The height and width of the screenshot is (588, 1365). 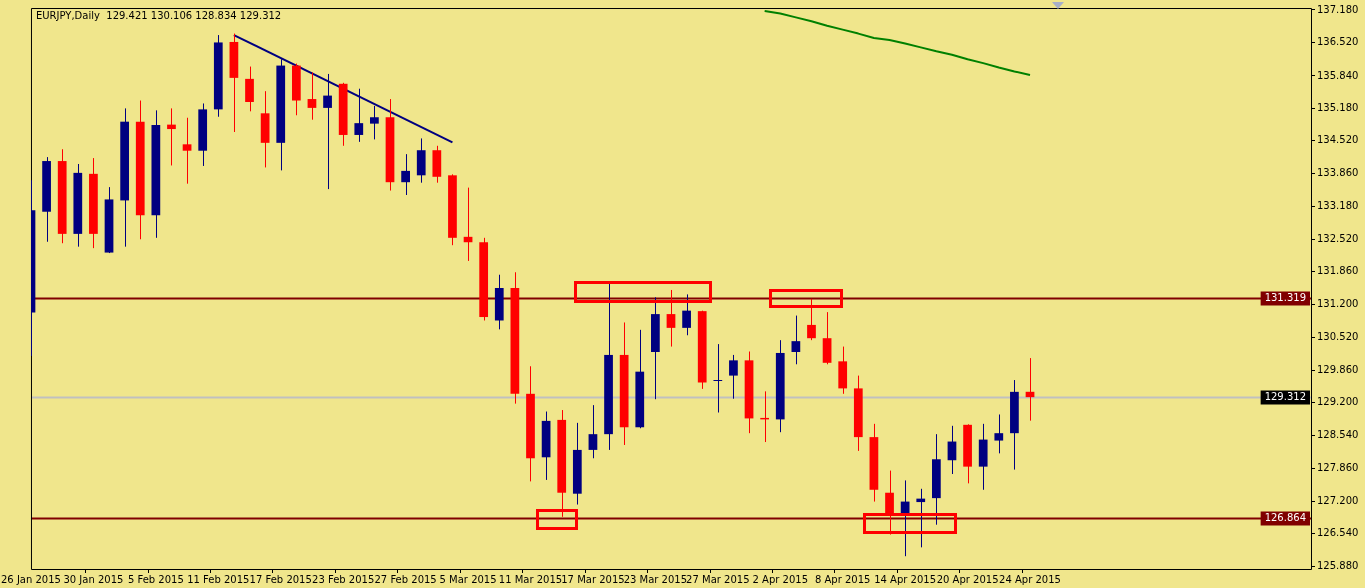 I want to click on chart-title: EURJPY,Daily 129.421 130.106 128.834 129.312, so click(x=158, y=15).